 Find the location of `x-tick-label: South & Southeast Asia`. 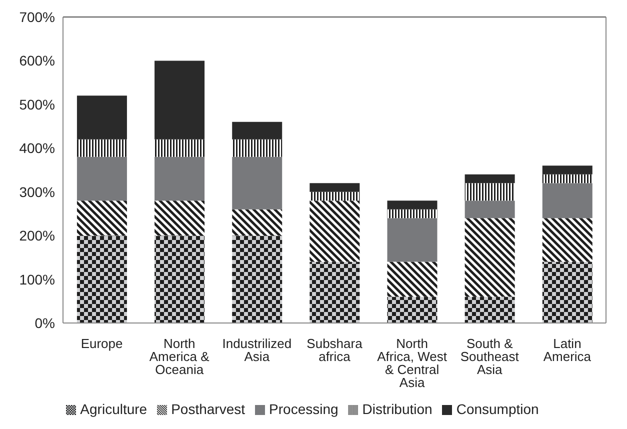

x-tick-label: South & Southeast Asia is located at coordinates (490, 357).